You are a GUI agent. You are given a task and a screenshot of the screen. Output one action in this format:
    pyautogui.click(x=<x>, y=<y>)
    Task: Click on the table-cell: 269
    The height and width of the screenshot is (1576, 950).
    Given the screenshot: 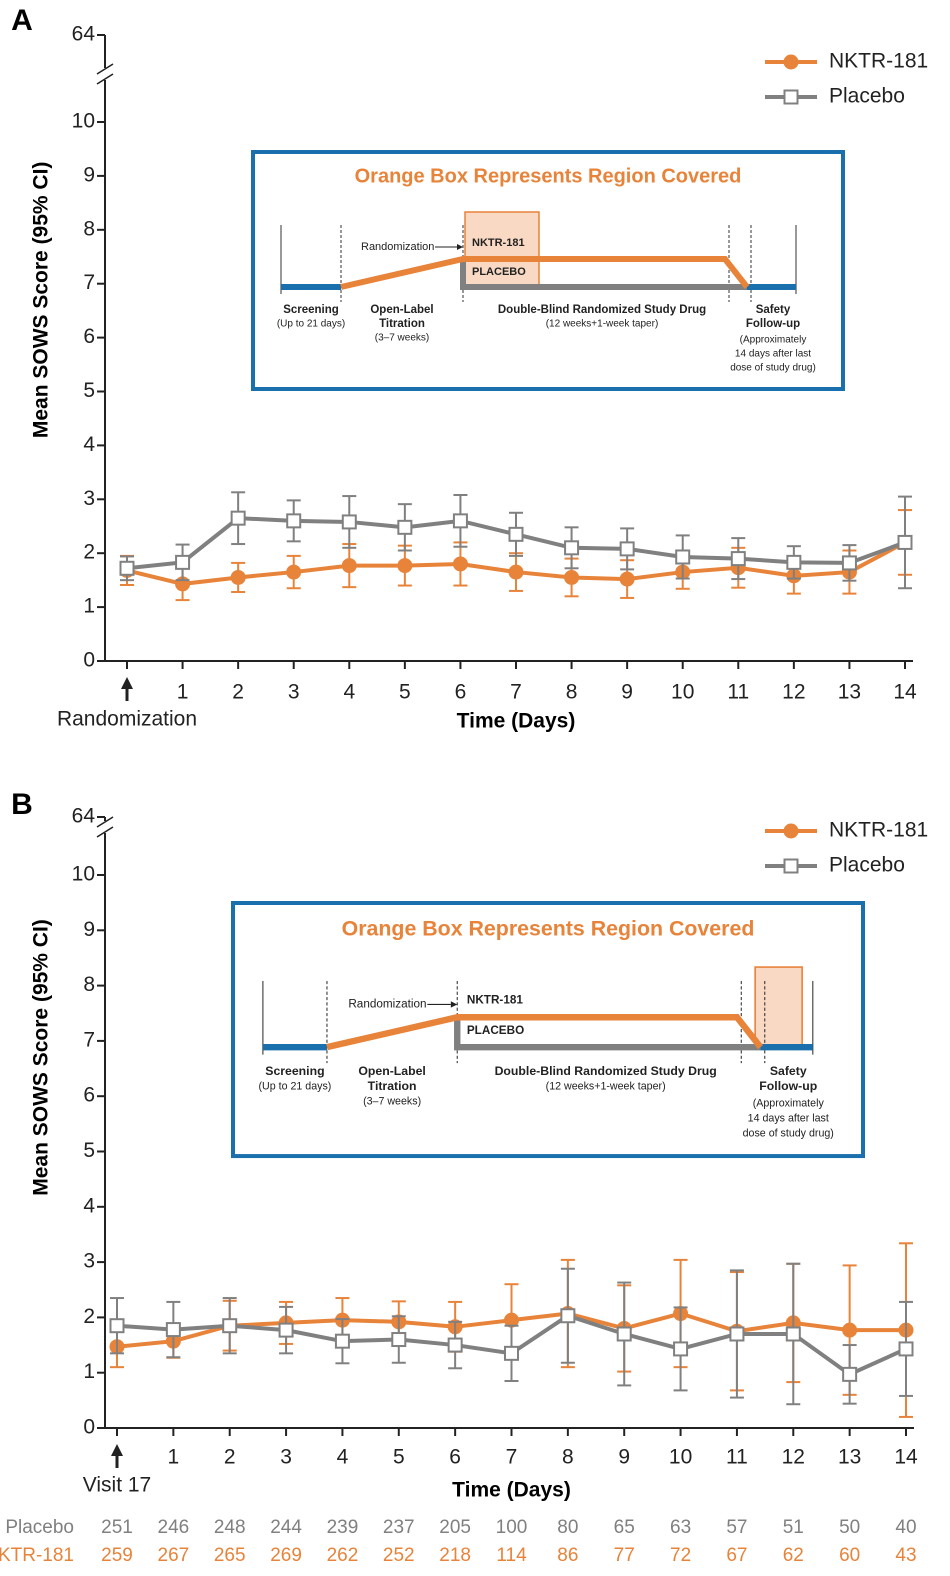 What is the action you would take?
    pyautogui.click(x=286, y=1555)
    